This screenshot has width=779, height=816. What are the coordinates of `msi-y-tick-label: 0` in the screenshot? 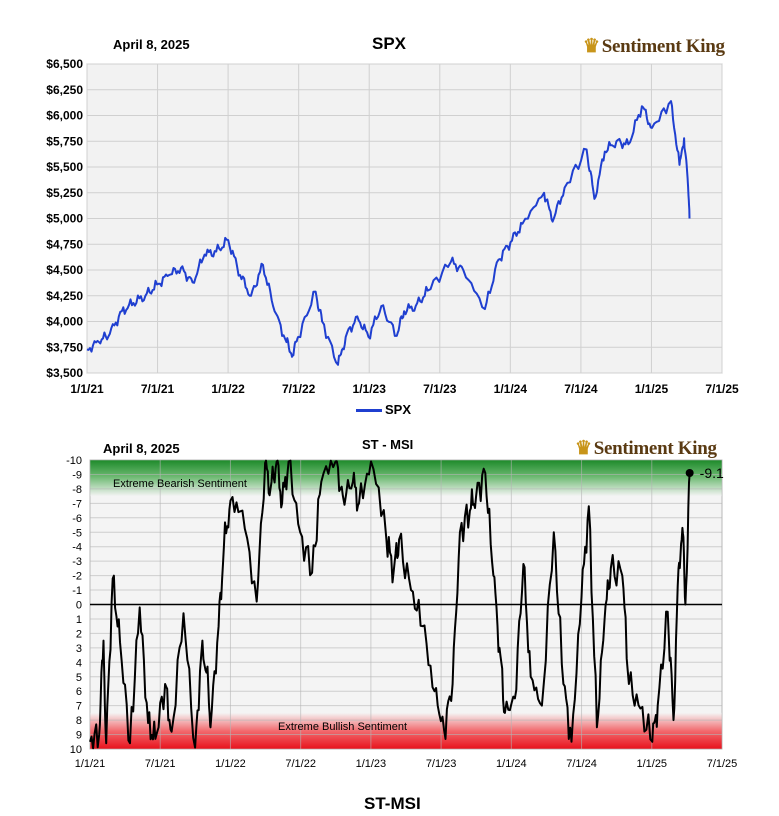 It's located at (79, 606).